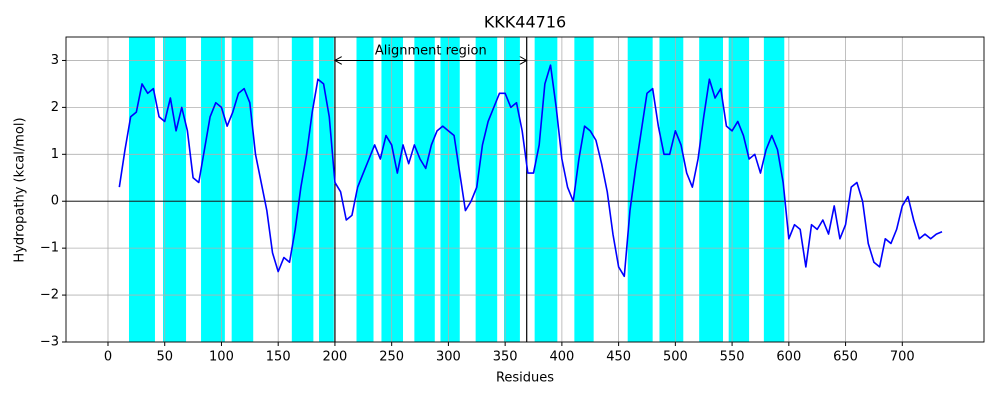  I want to click on x-tick-label: 200, so click(335, 357).